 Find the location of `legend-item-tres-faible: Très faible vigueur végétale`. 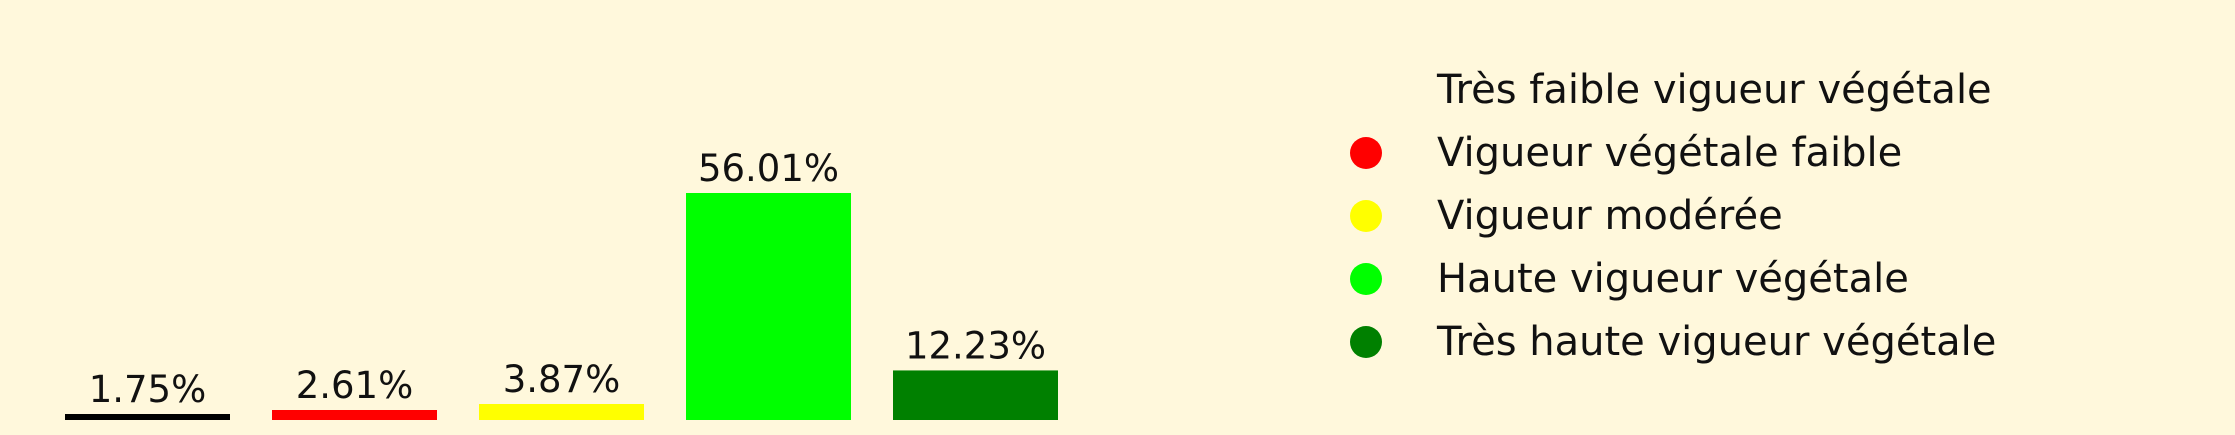

legend-item-tres-faible: Très faible vigueur végétale is located at coordinates (1670, 89).